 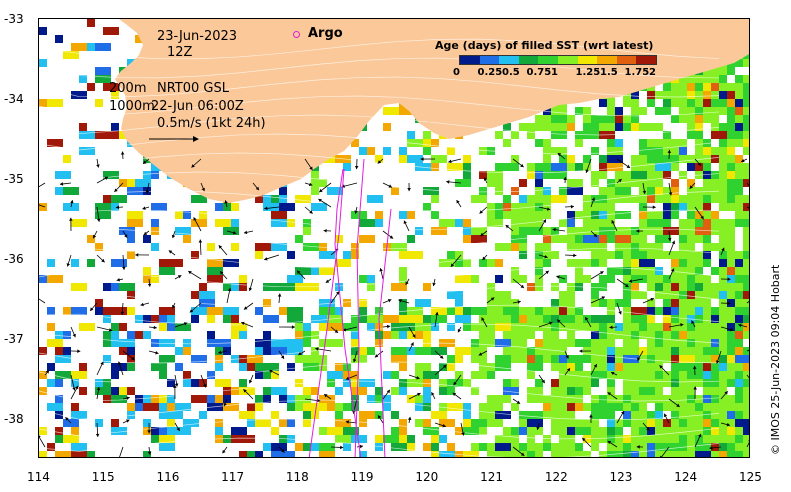 I want to click on colorbar-swatch, so click(x=548, y=60).